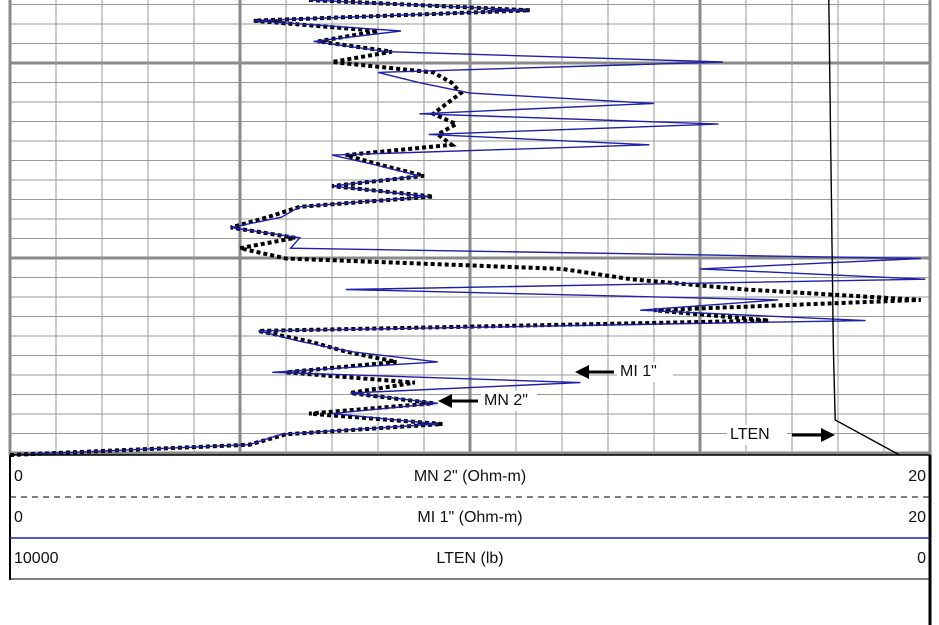 The image size is (939, 625). I want to click on curve, so click(864, 228).